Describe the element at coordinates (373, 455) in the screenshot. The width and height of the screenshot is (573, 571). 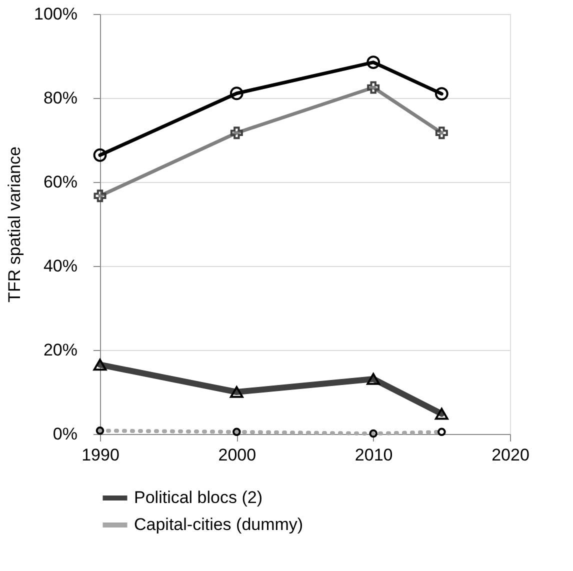
I see `x-tick-label: 2010` at that location.